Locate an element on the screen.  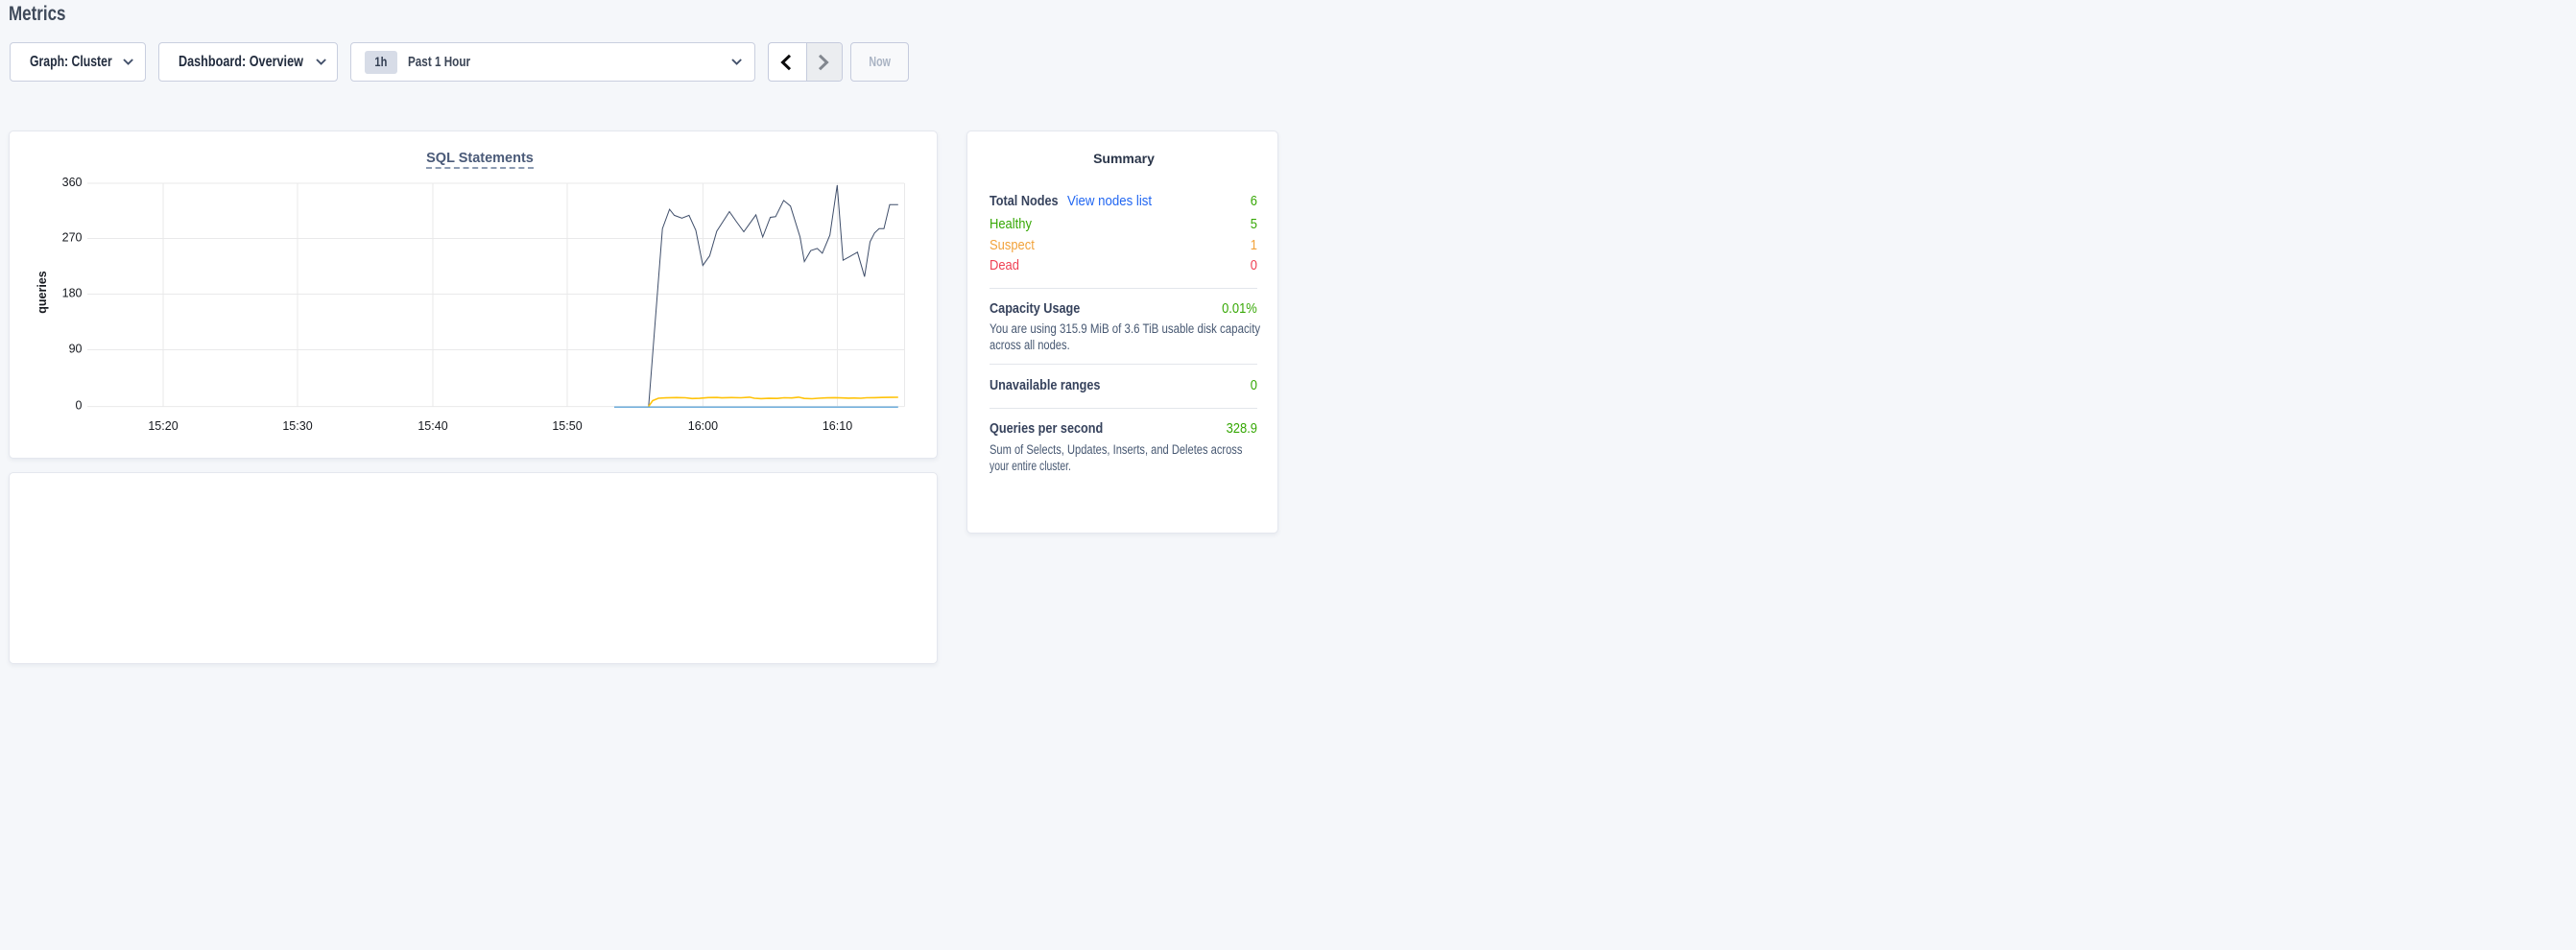
svg-text: 15:30 is located at coordinates (297, 426).